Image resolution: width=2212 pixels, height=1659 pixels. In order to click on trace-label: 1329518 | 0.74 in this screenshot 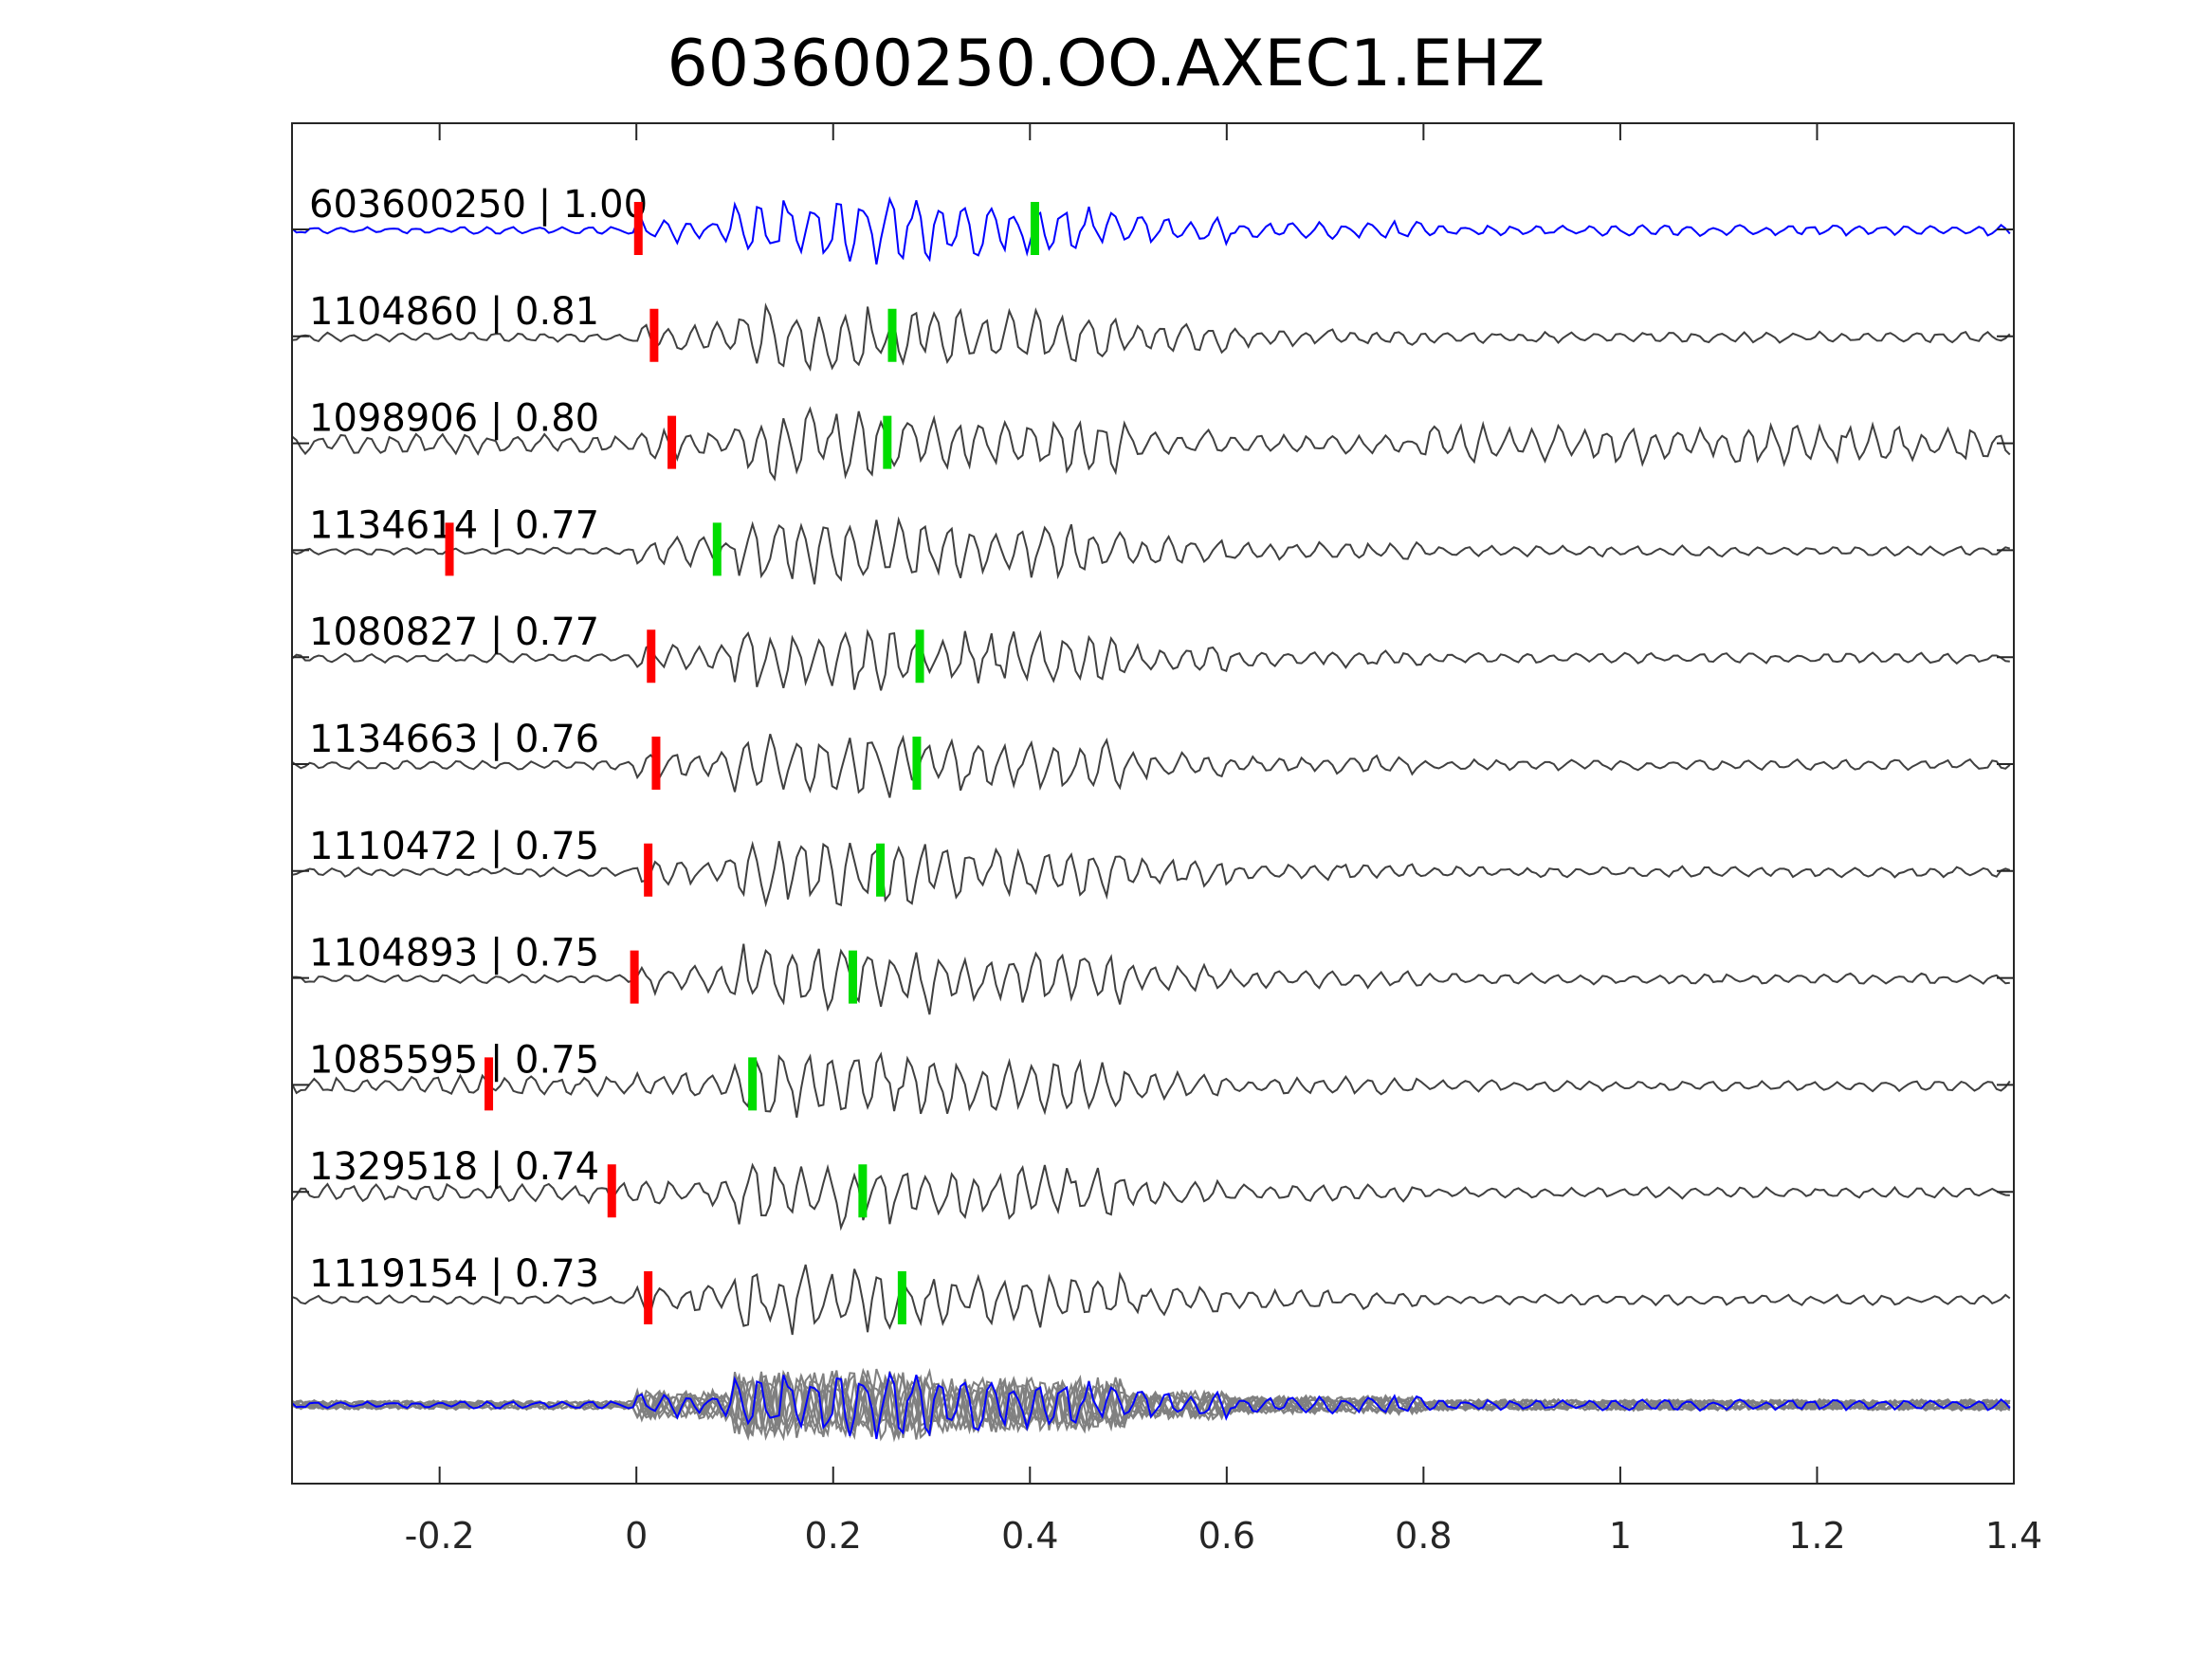, I will do `click(454, 1167)`.